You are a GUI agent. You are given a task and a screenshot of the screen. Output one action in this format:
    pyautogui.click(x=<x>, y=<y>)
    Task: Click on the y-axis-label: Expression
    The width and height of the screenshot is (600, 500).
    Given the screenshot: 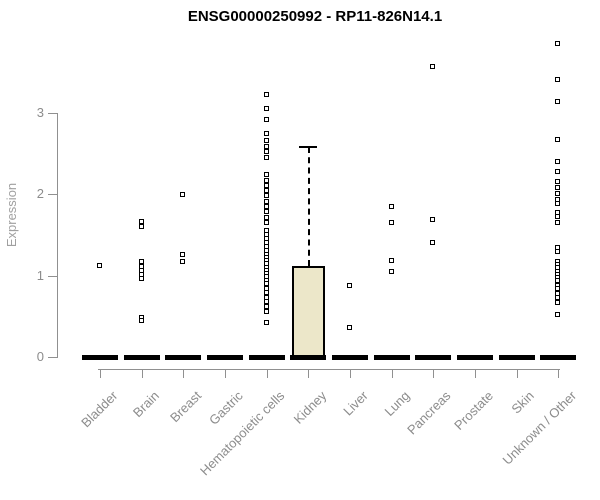 What is the action you would take?
    pyautogui.click(x=11, y=215)
    